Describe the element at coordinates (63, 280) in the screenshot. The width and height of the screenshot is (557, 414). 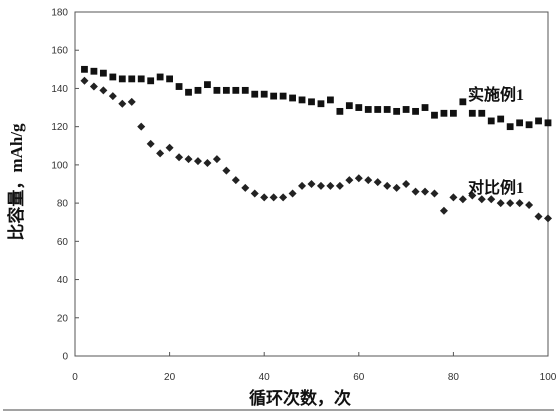
I see `y-tick-label: 40` at that location.